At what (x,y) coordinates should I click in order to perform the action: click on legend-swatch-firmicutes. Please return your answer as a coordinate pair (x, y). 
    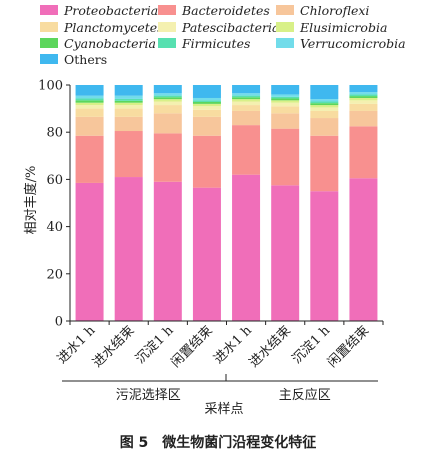
    Looking at the image, I should click on (167, 43).